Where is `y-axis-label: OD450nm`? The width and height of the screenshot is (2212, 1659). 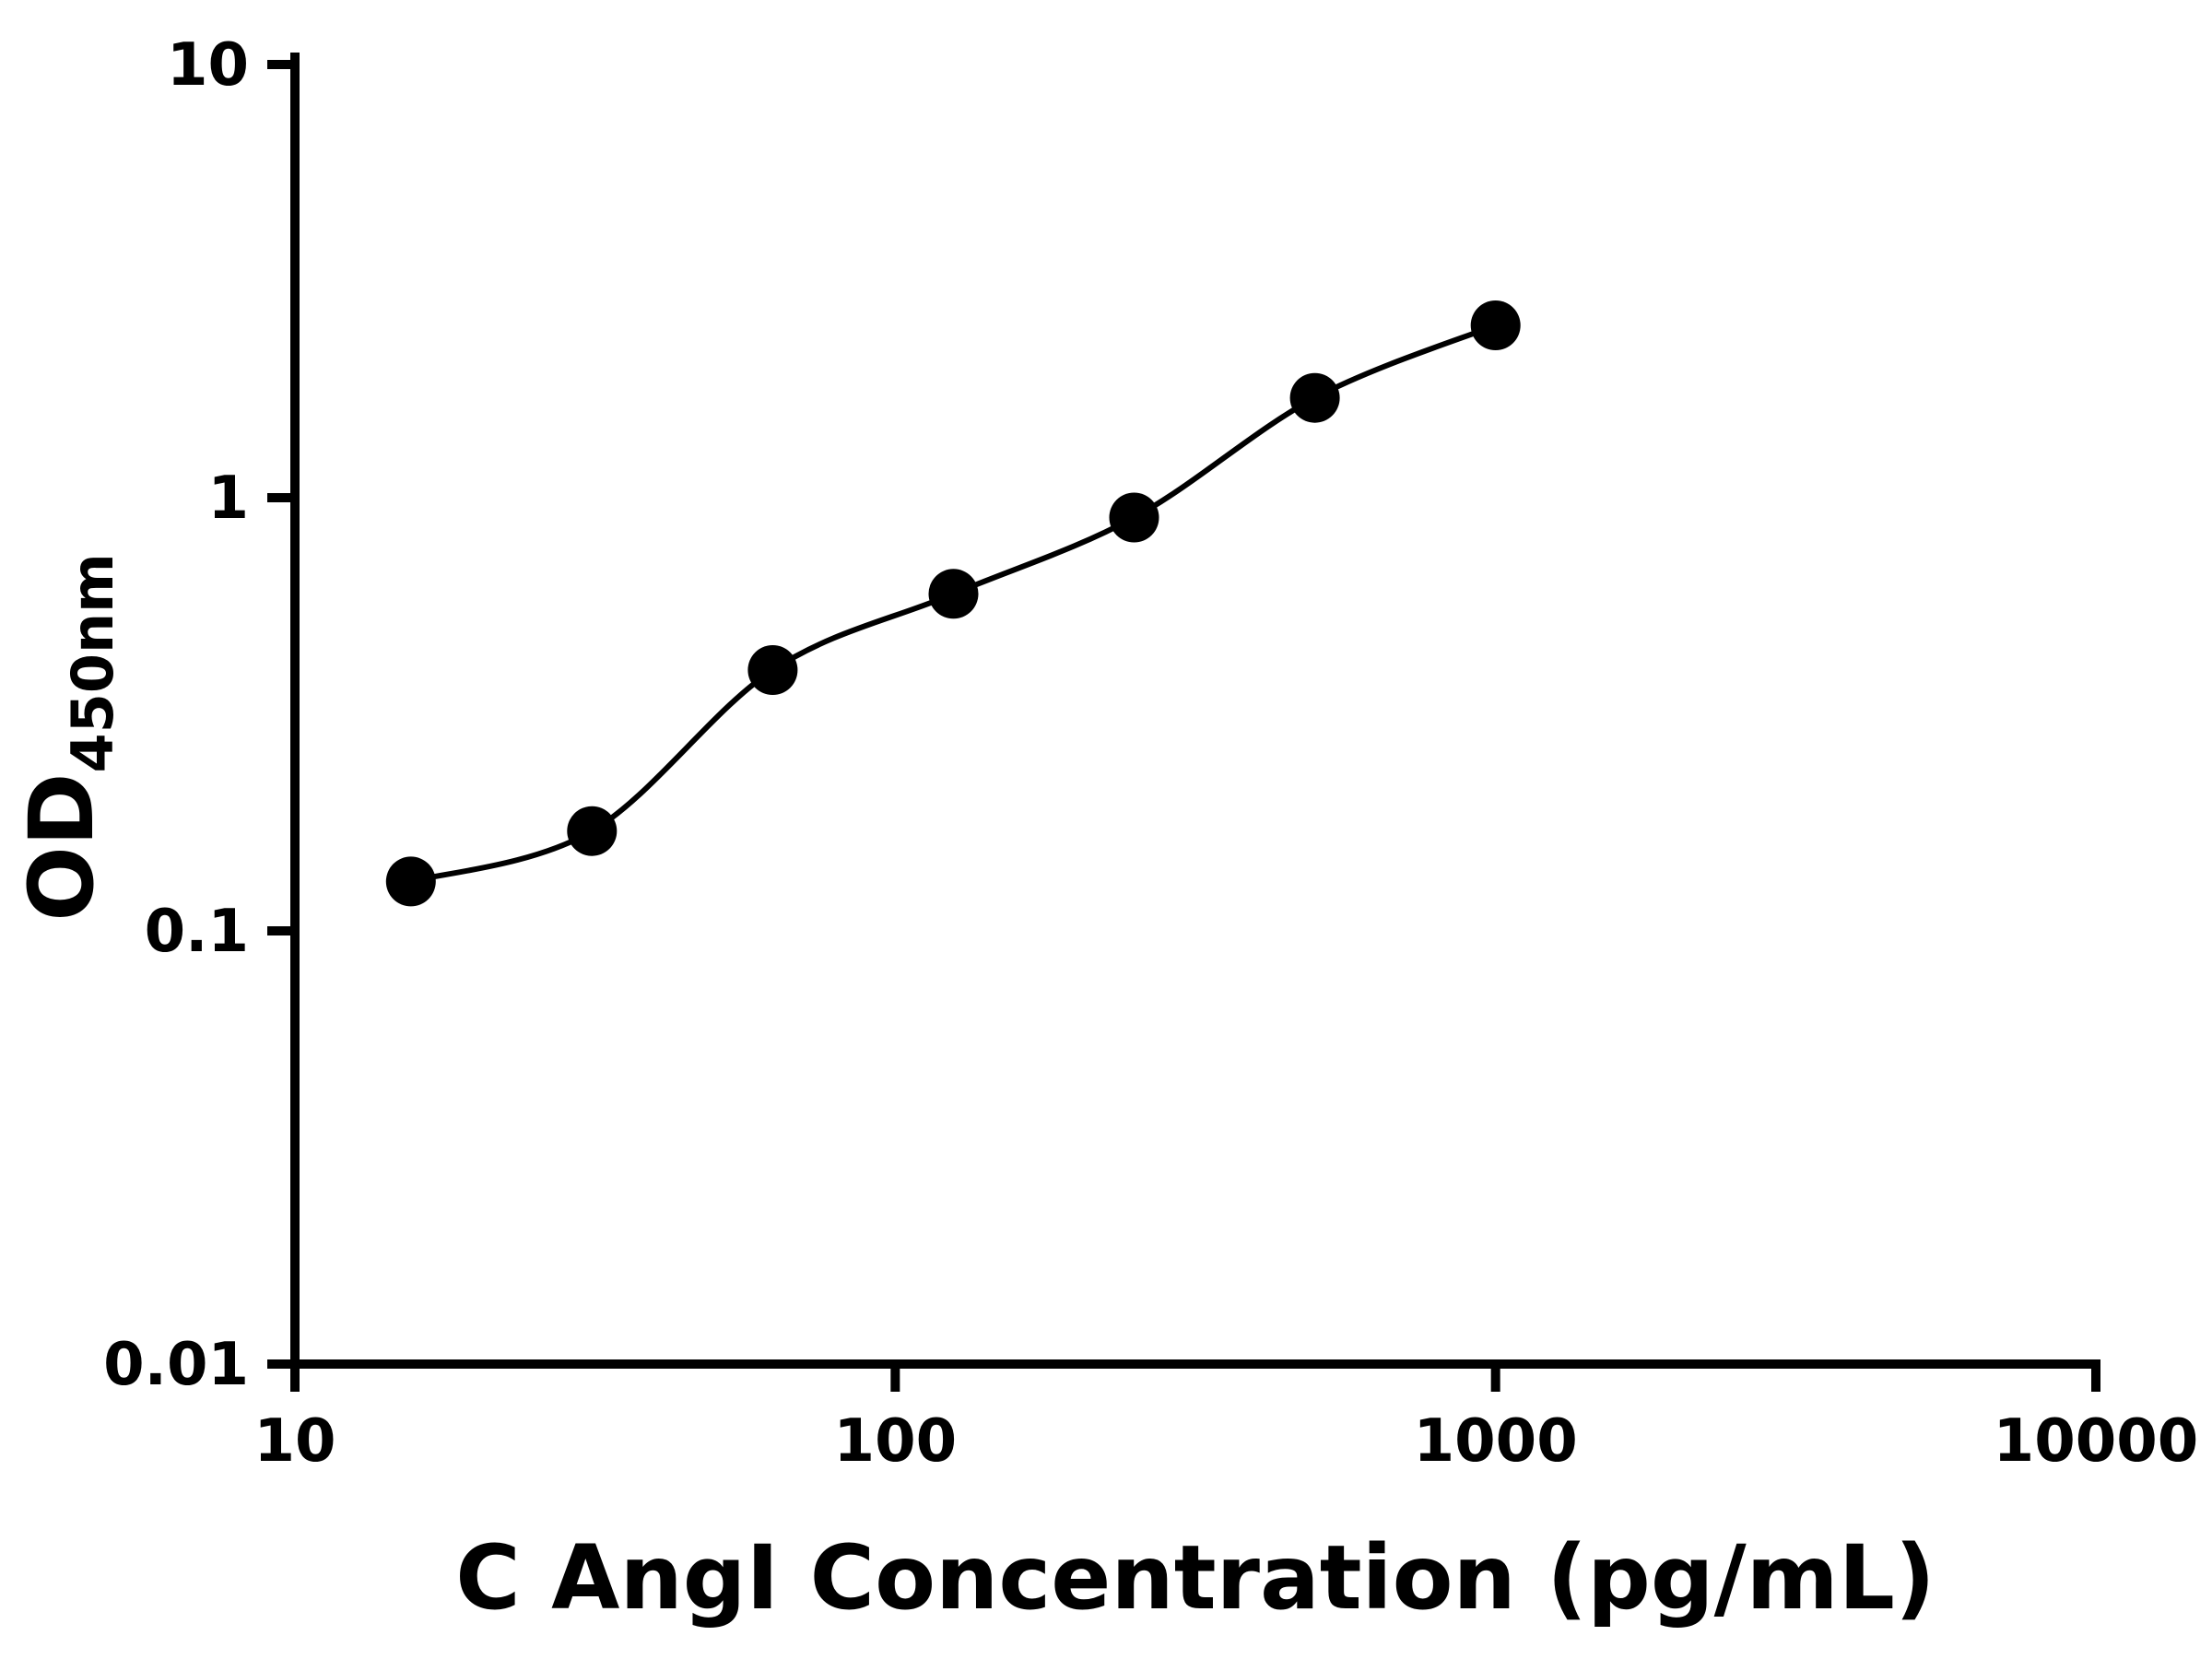
y-axis-label: OD450nm is located at coordinates (68, 737).